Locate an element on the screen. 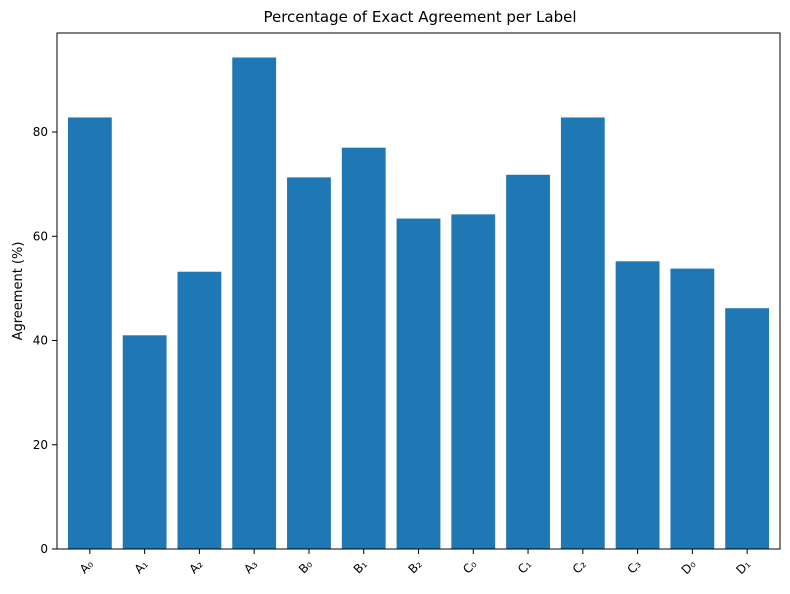 This screenshot has width=790, height=594. x-tick-label-13: D₁ is located at coordinates (743, 567).